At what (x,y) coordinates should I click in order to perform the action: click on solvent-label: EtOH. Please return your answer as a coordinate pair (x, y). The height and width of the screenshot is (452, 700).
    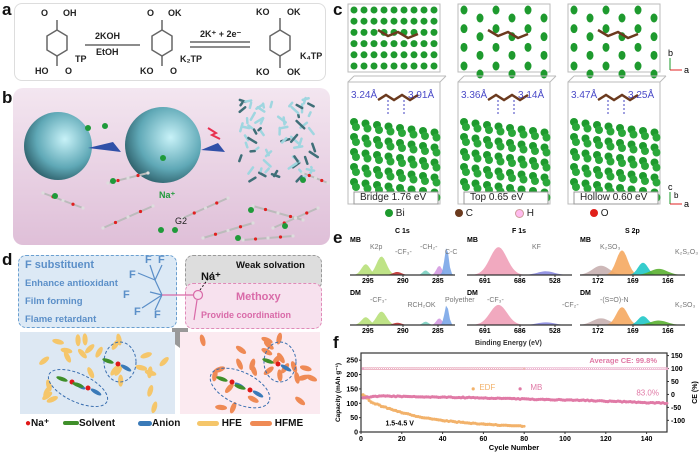
    Looking at the image, I should click on (107, 52).